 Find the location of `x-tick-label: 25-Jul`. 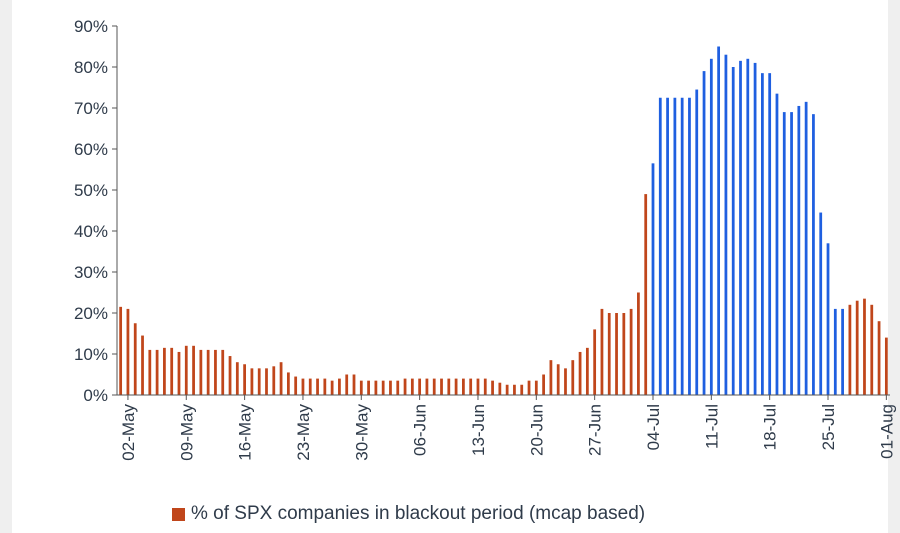

x-tick-label: 25-Jul is located at coordinates (828, 427).